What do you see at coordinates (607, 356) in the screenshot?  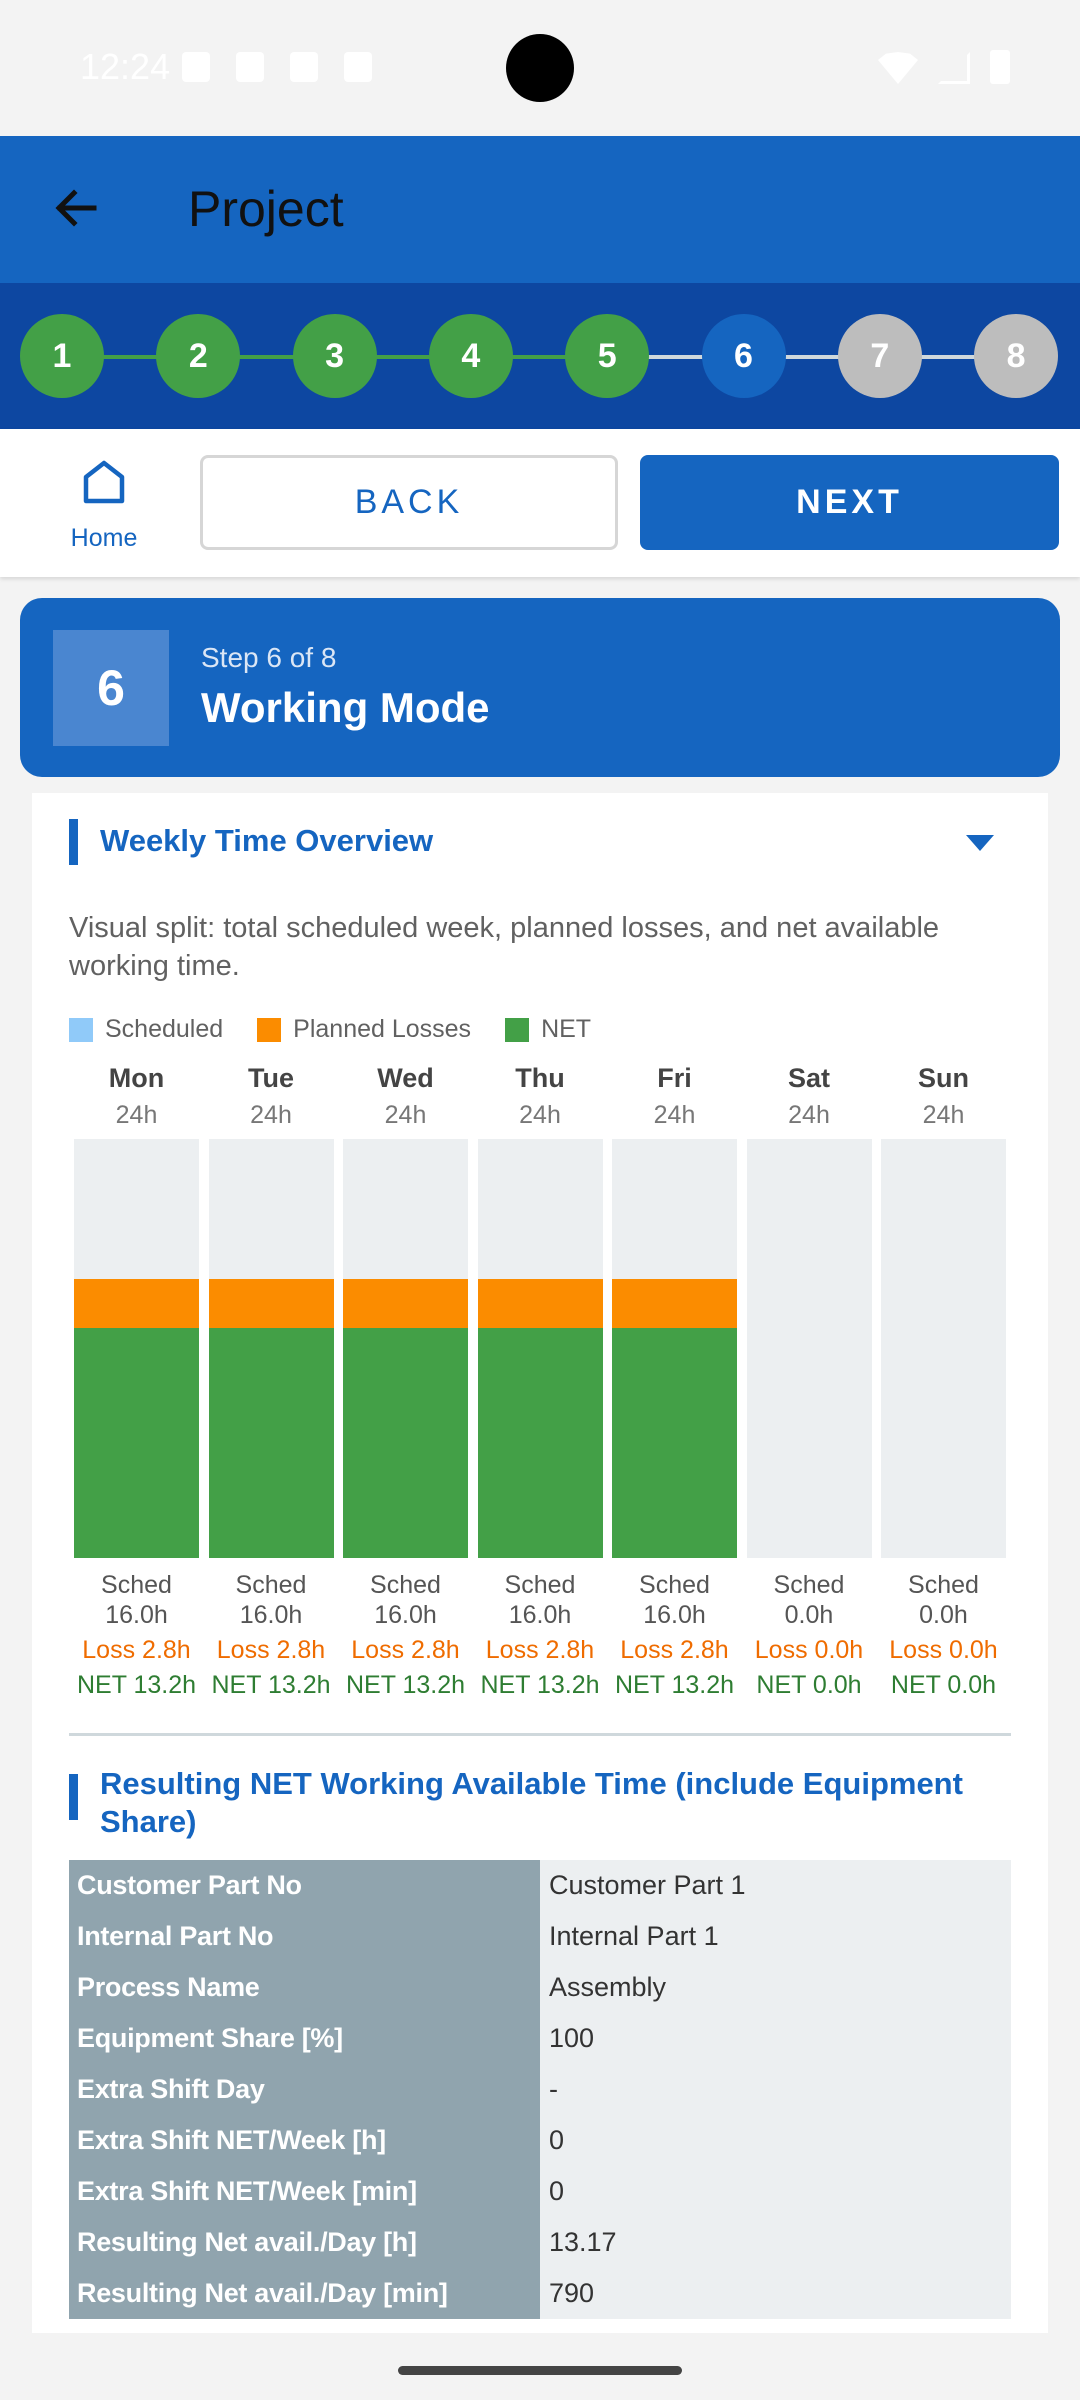 I see `step-circle-5: 5` at bounding box center [607, 356].